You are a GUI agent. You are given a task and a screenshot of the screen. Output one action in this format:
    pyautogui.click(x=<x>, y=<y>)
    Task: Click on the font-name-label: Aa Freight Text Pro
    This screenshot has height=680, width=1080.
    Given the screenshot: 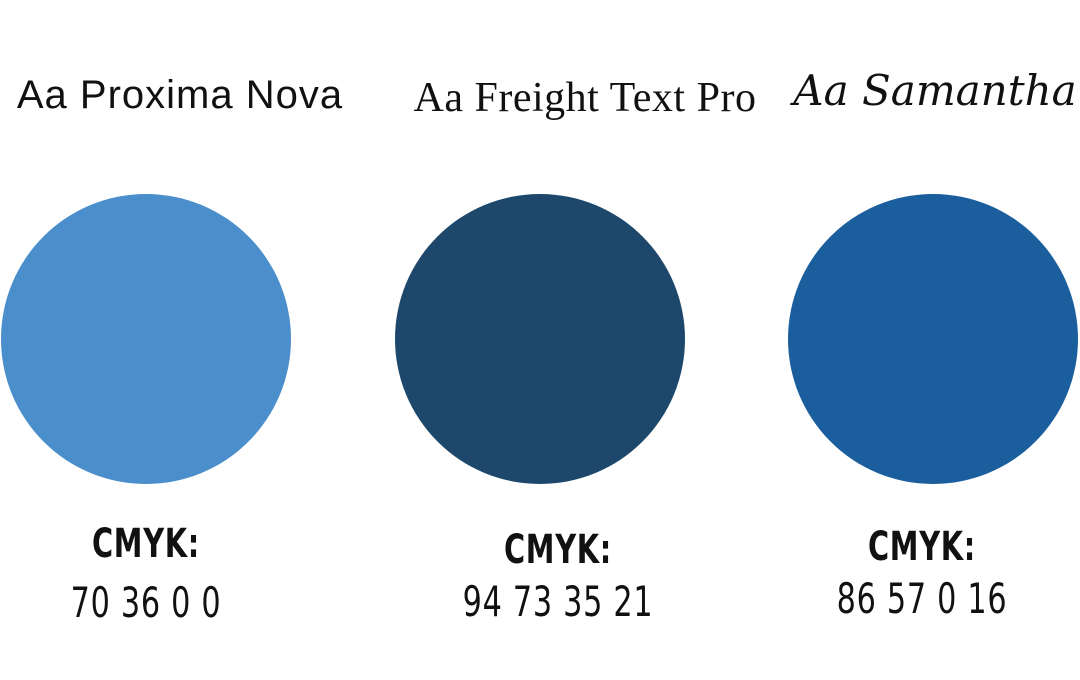 What is the action you would take?
    pyautogui.click(x=585, y=98)
    